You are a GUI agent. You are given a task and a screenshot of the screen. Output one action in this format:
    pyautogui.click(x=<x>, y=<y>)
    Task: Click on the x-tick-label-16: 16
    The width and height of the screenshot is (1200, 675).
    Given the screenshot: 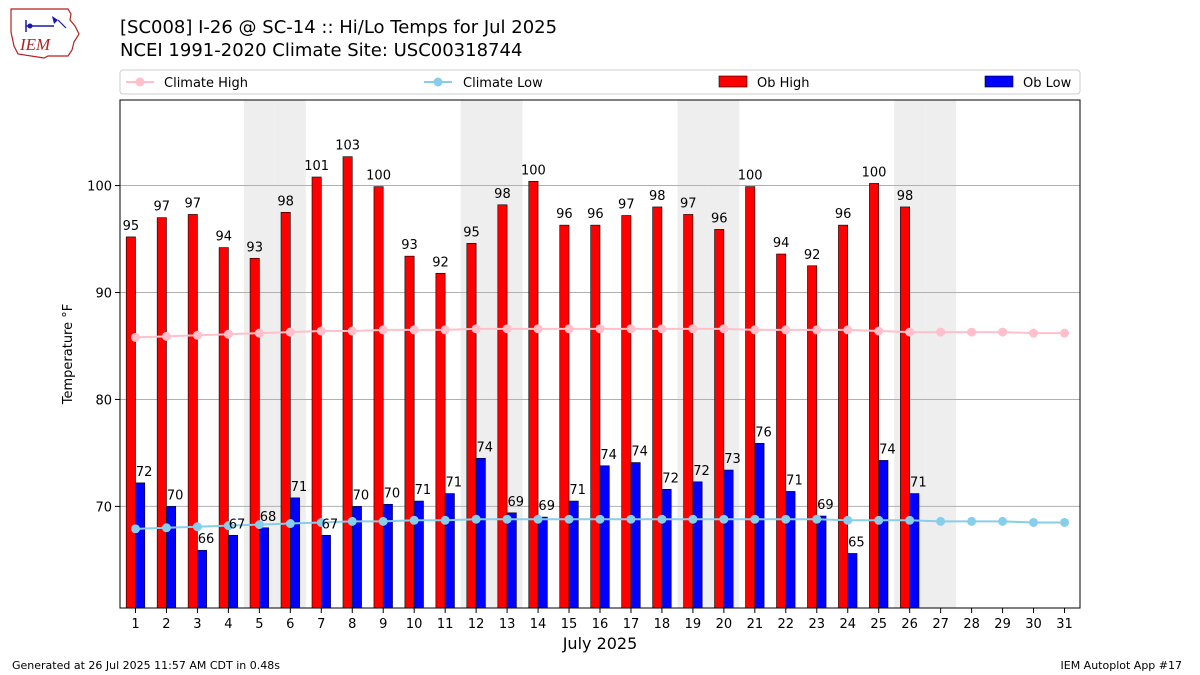 What is the action you would take?
    pyautogui.click(x=600, y=624)
    